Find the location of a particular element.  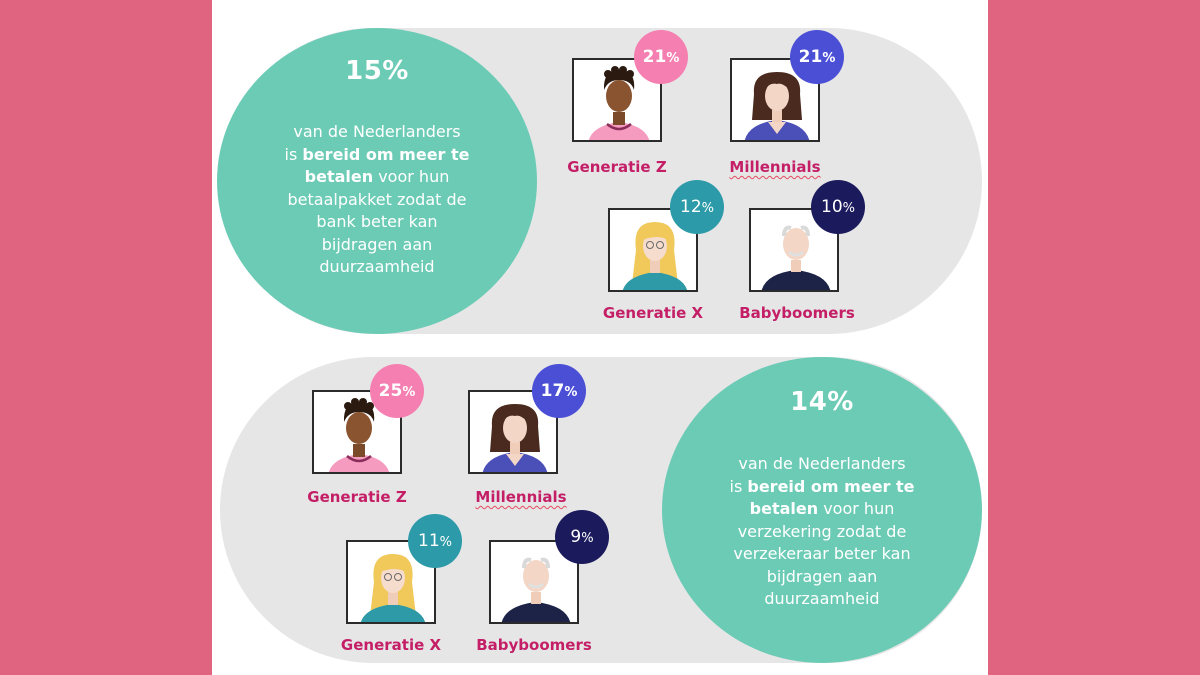

top-desc-line-3-bold: betalen is located at coordinates (339, 176).